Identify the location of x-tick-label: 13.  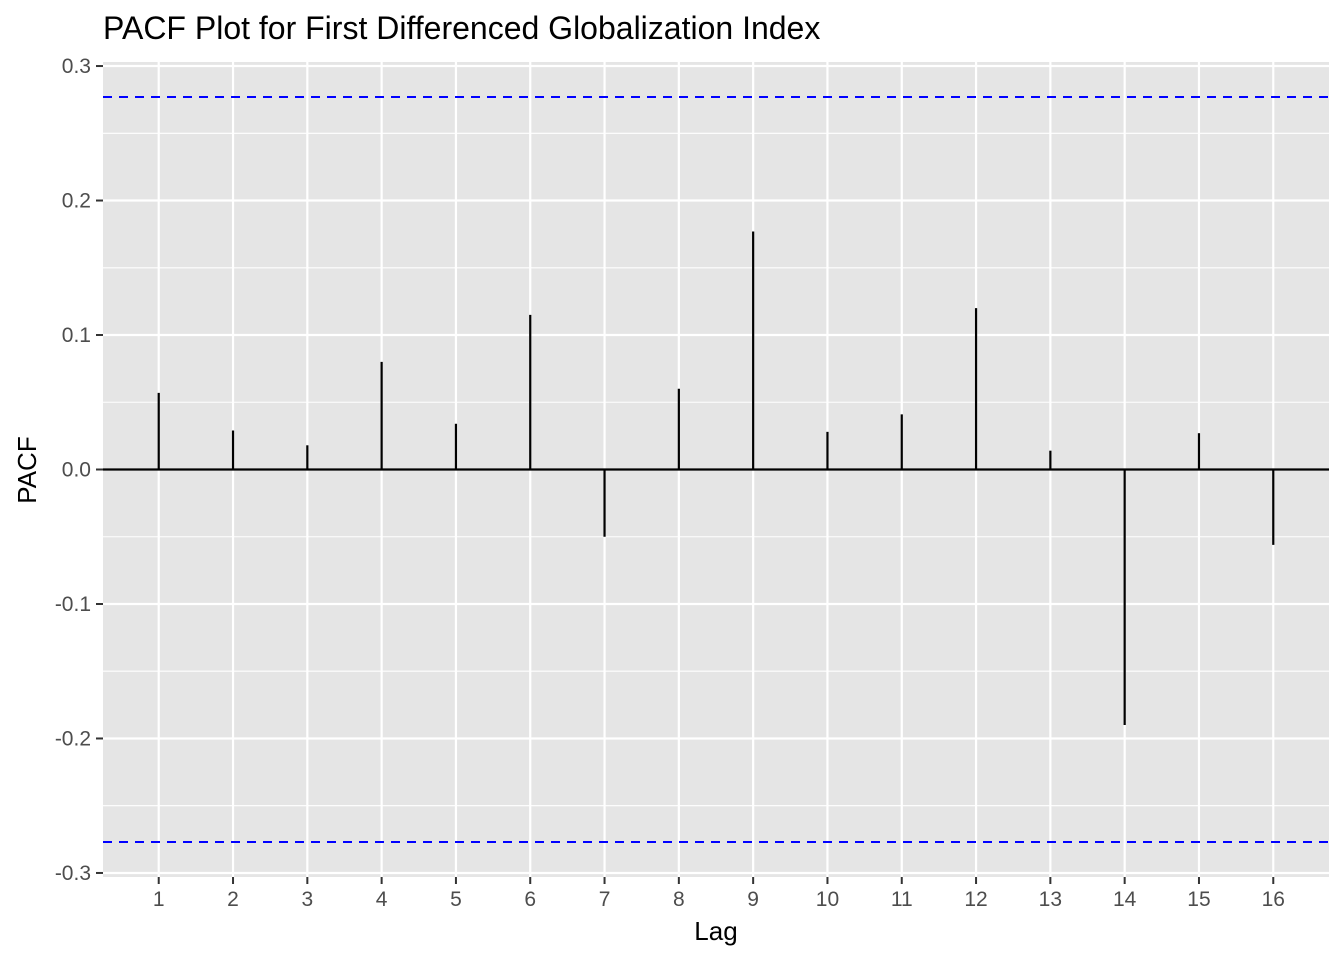
(1050, 899).